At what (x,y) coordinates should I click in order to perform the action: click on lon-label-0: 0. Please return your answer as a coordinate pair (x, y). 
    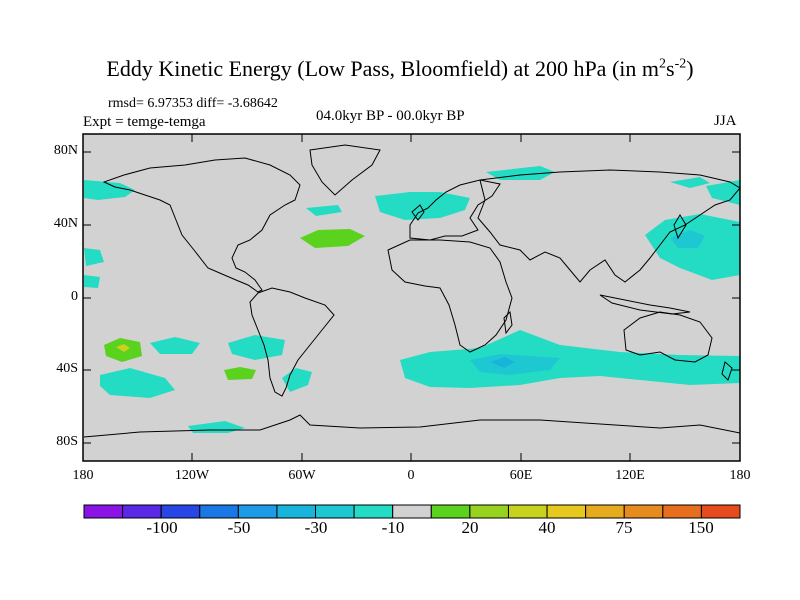
    Looking at the image, I should click on (411, 475).